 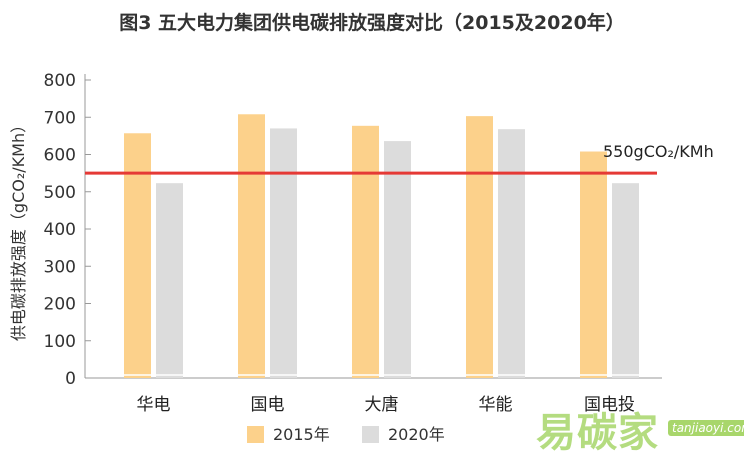 I want to click on y-tick-label: 300, so click(x=60, y=267).